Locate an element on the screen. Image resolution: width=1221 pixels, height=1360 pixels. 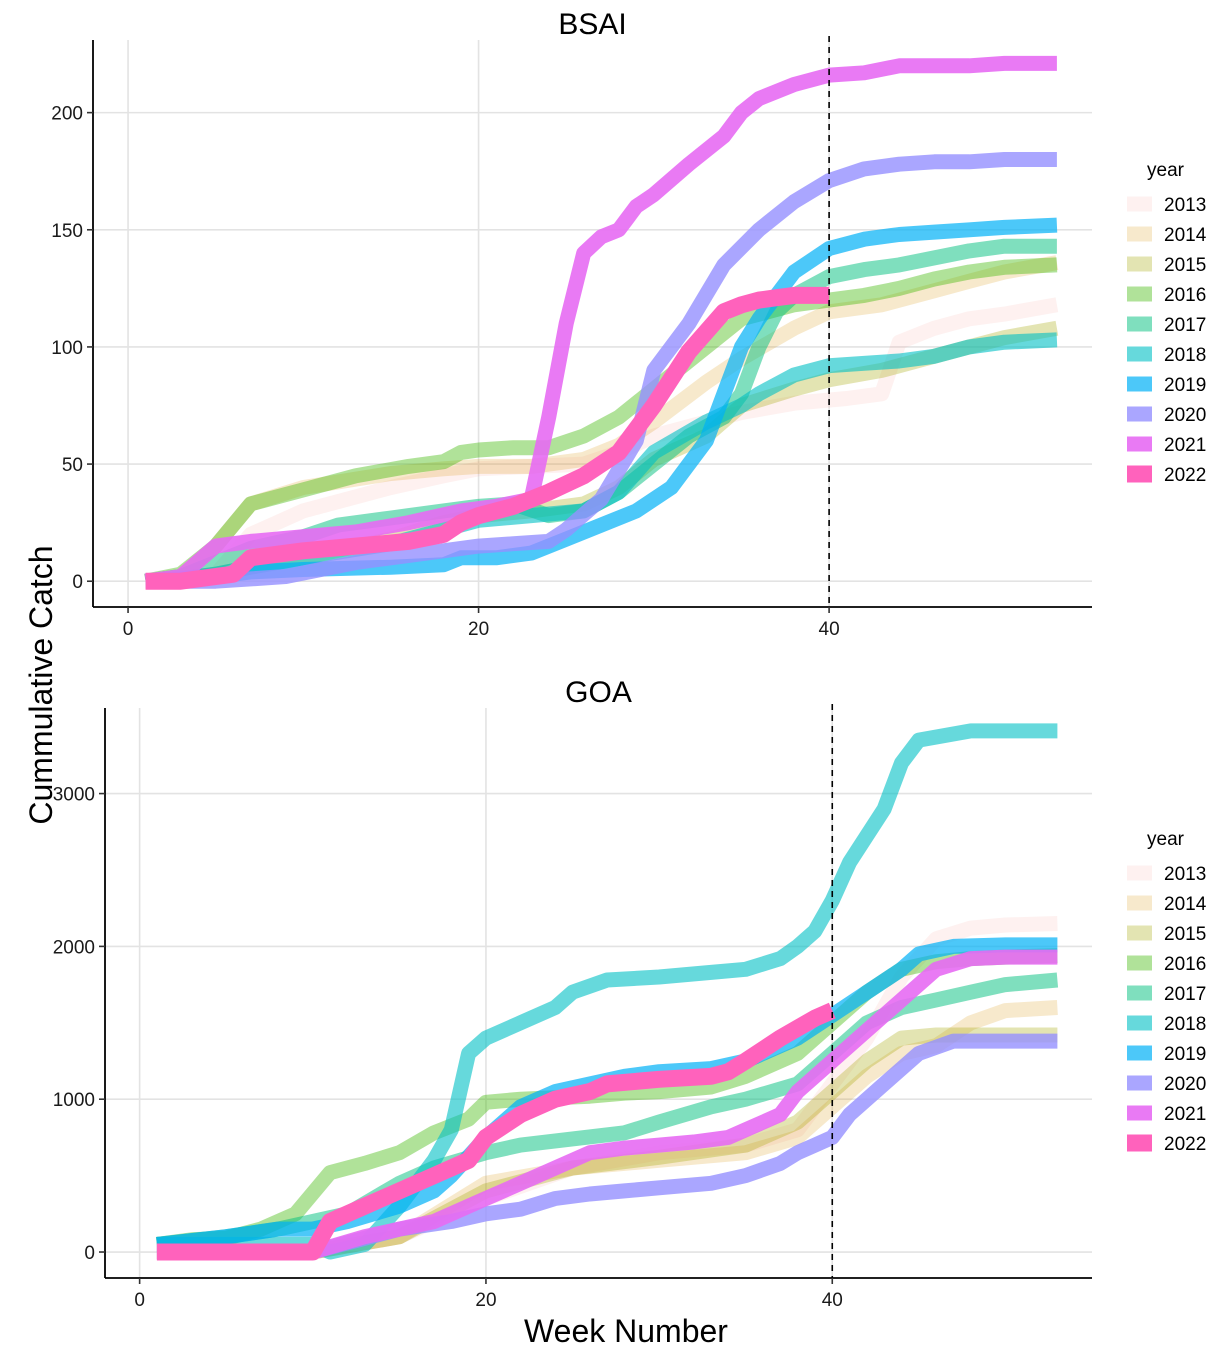
y-axis-title: Cummulative Catch is located at coordinates (41, 684).